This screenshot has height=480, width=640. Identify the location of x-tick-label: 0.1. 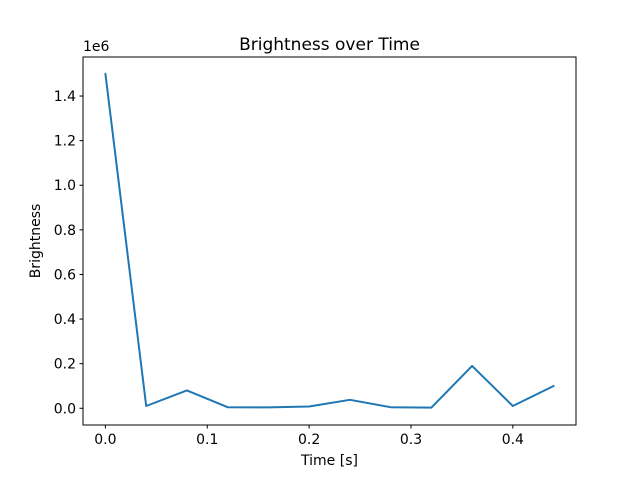
(207, 440).